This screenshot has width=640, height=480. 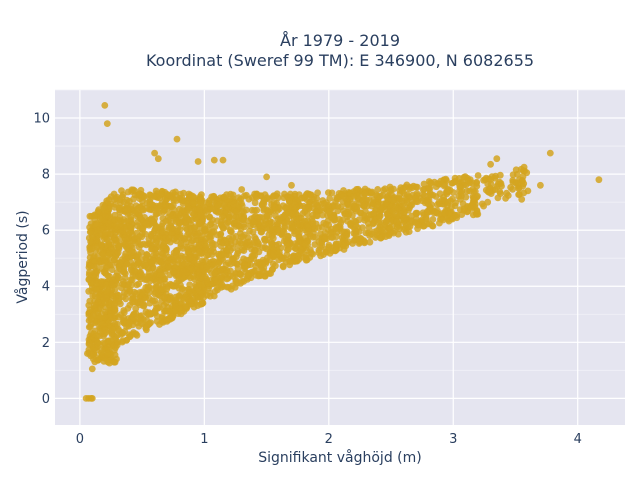 I want to click on y-tick-labels: 0 2 4 6 8 10, so click(x=41, y=259).